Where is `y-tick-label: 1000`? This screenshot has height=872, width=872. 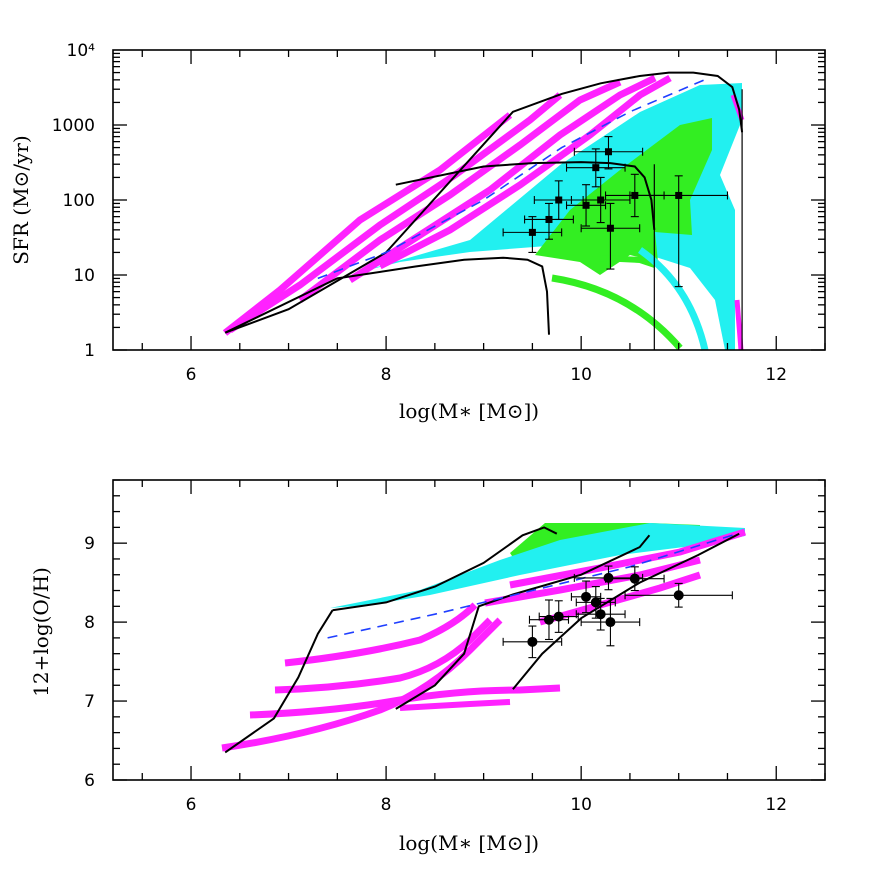
y-tick-label: 1000 is located at coordinates (73, 126).